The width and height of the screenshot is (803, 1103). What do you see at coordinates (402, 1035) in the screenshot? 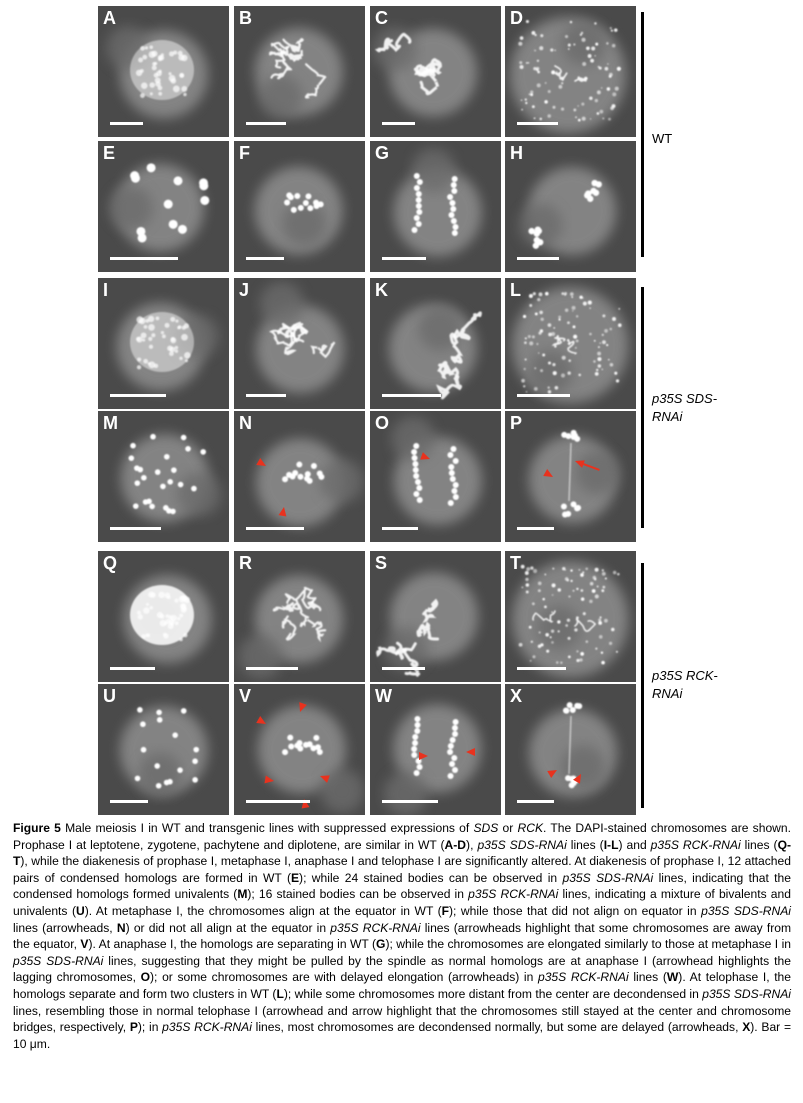
I see `caption-segment: ). Bar = 10 μm.` at bounding box center [402, 1035].